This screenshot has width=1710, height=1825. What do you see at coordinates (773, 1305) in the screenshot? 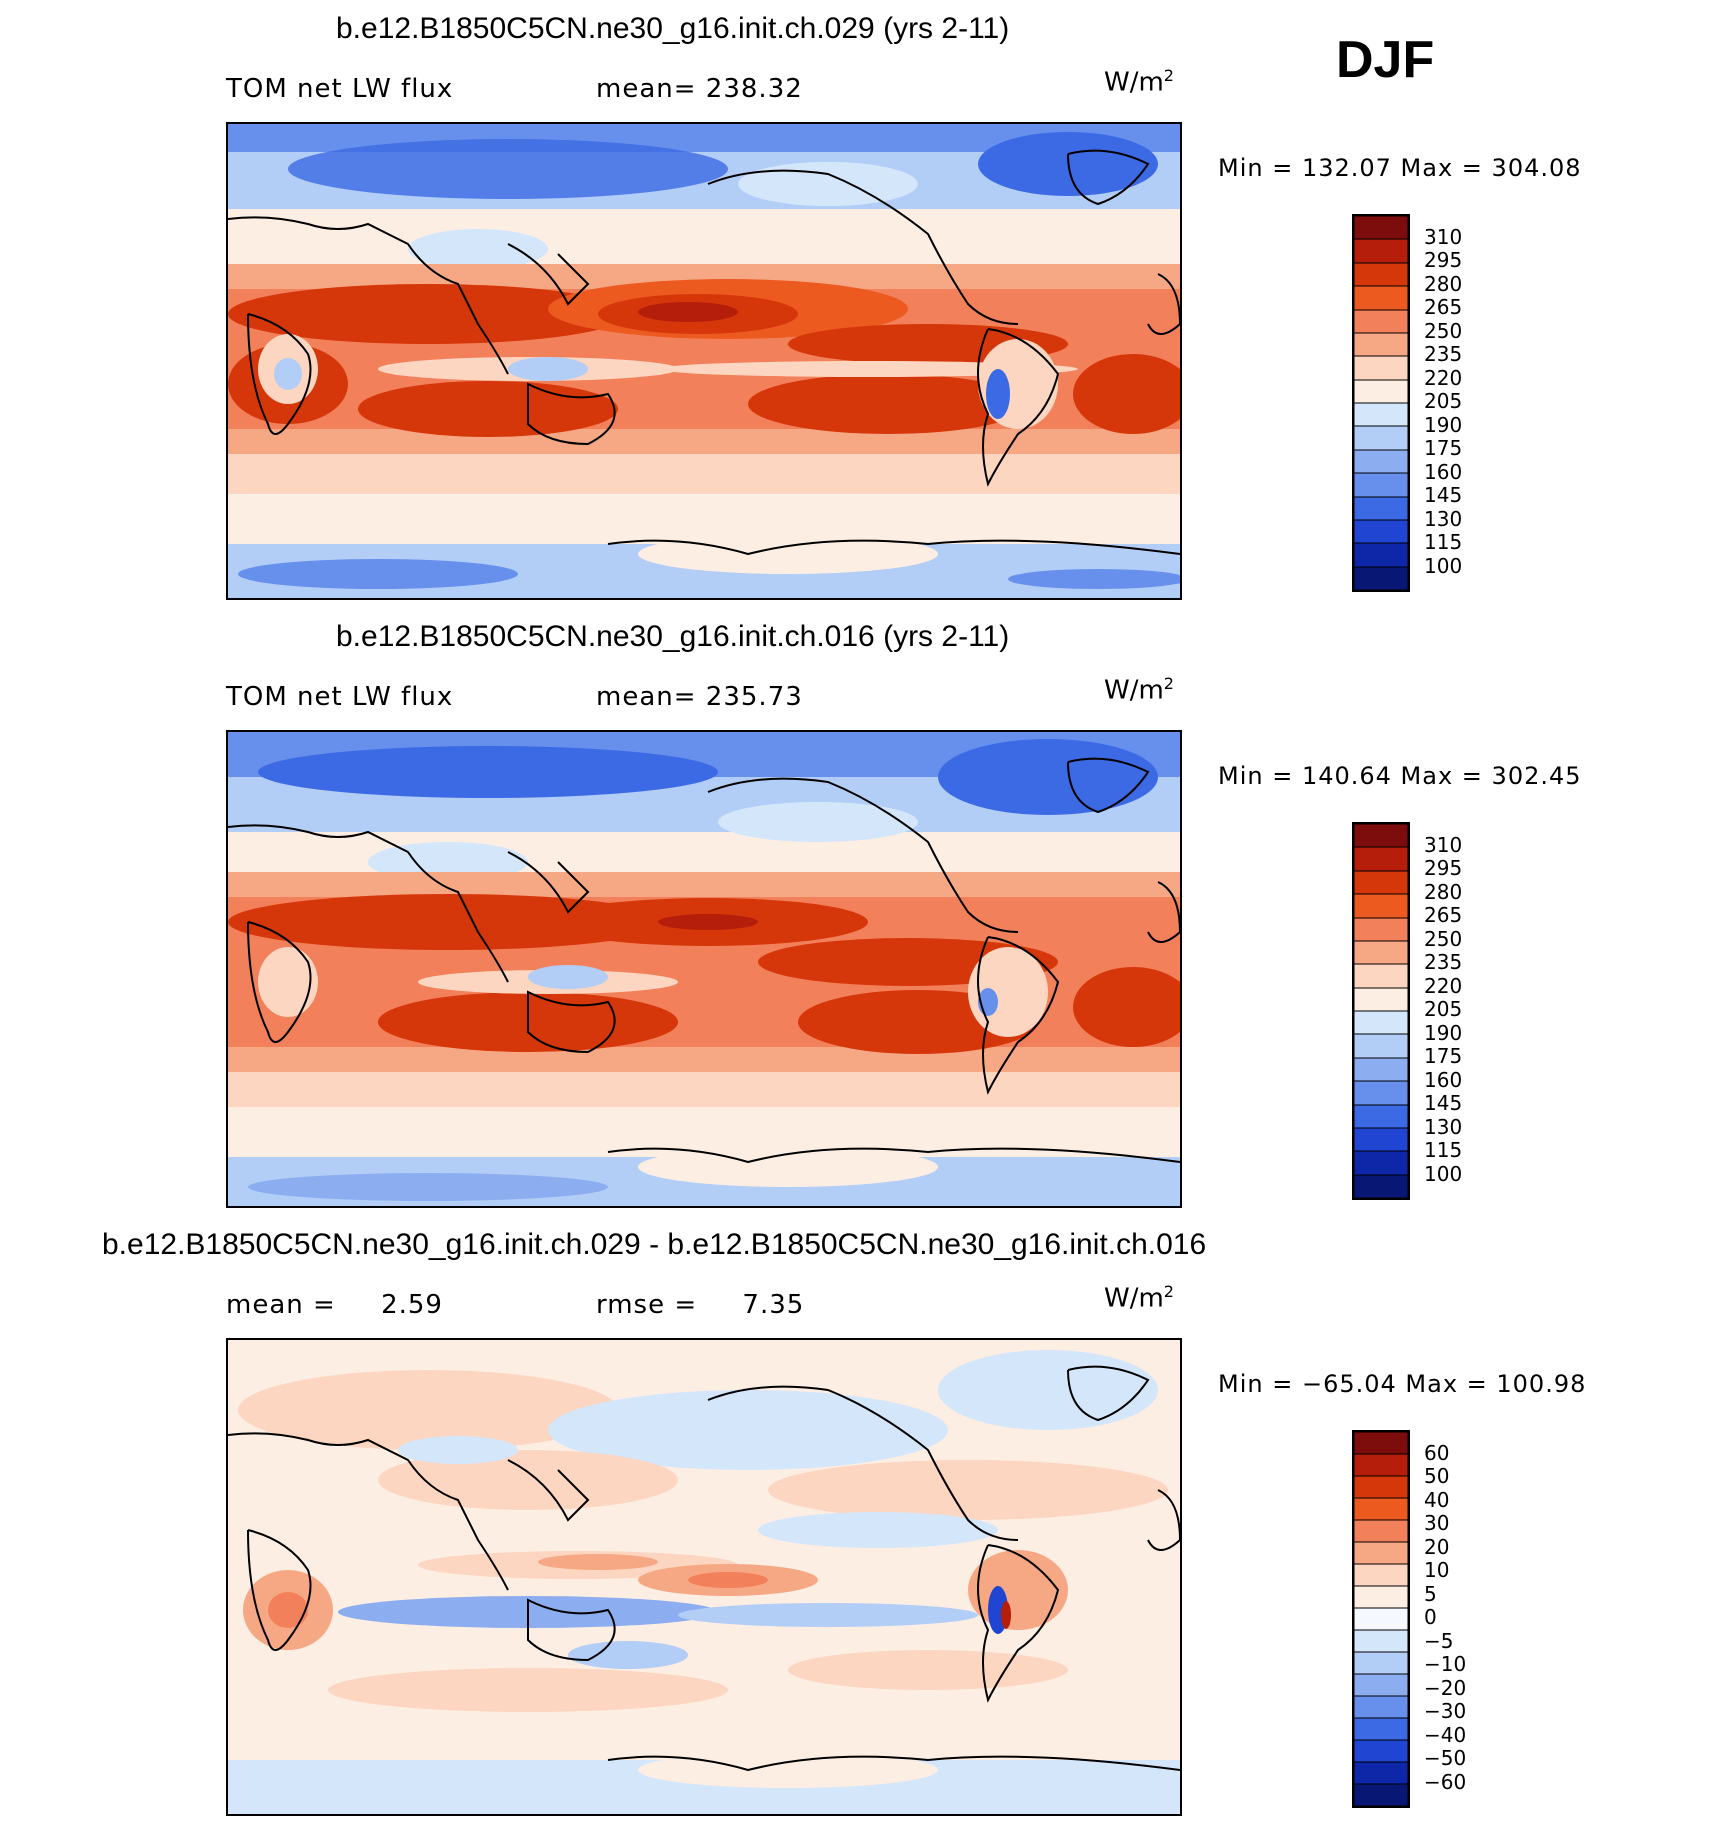
I see `panel-3-rmse-value: 7.35` at bounding box center [773, 1305].